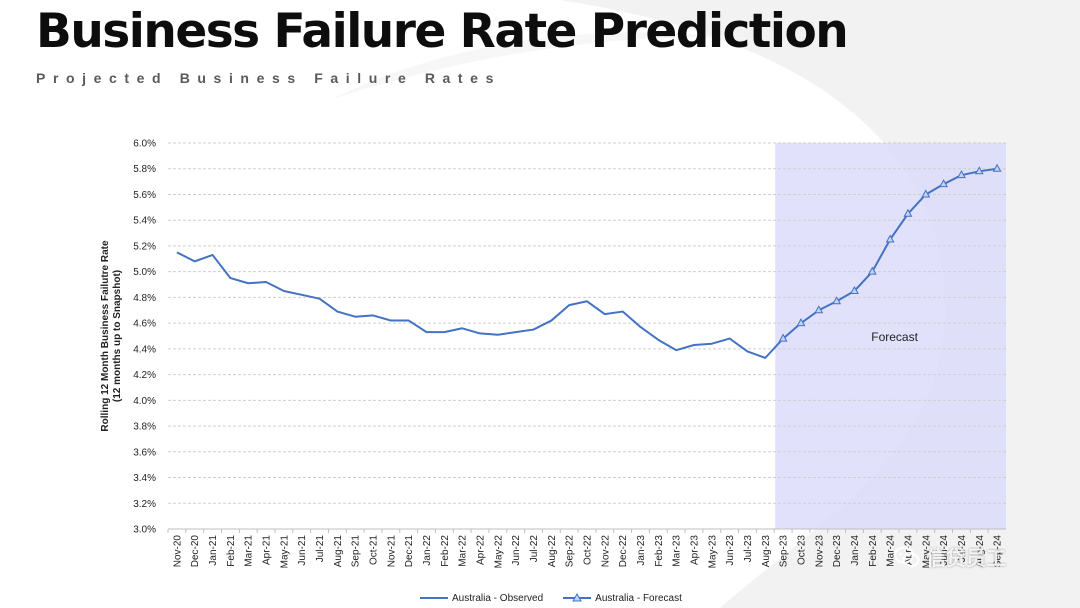 This screenshot has width=1080, height=608. I want to click on y-tick-label: 5.4%, so click(144, 221).